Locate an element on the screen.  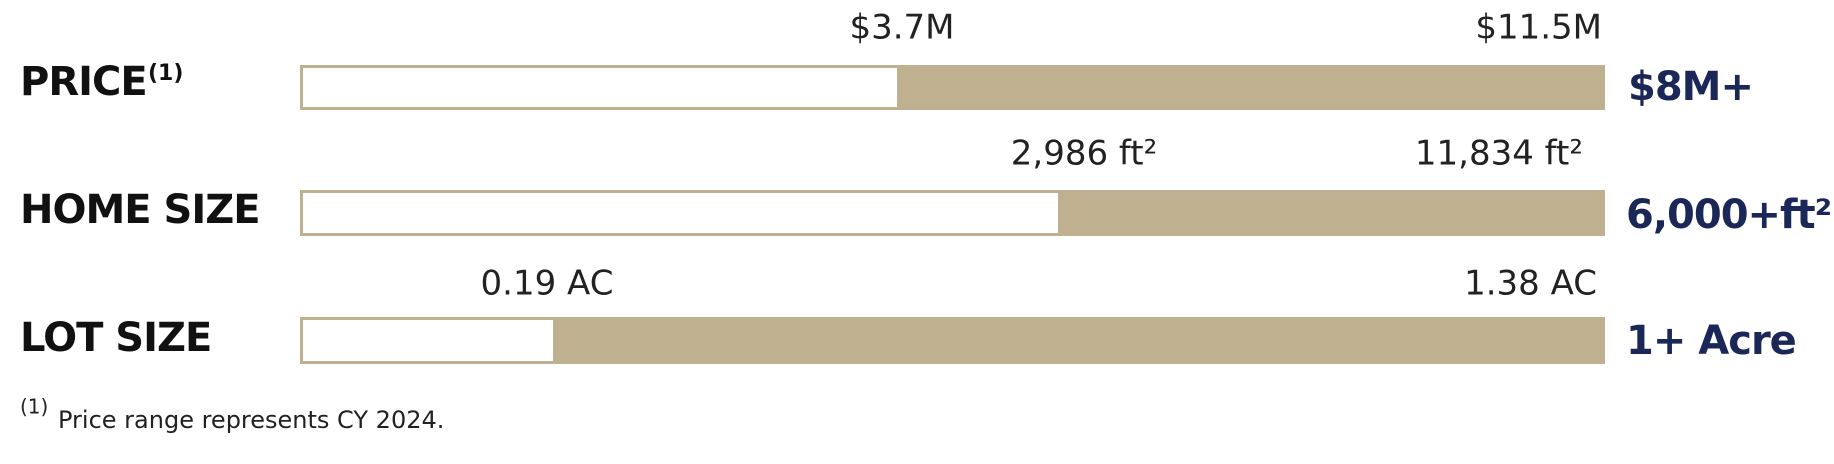
summary: 6,000+ft² is located at coordinates (1728, 215).